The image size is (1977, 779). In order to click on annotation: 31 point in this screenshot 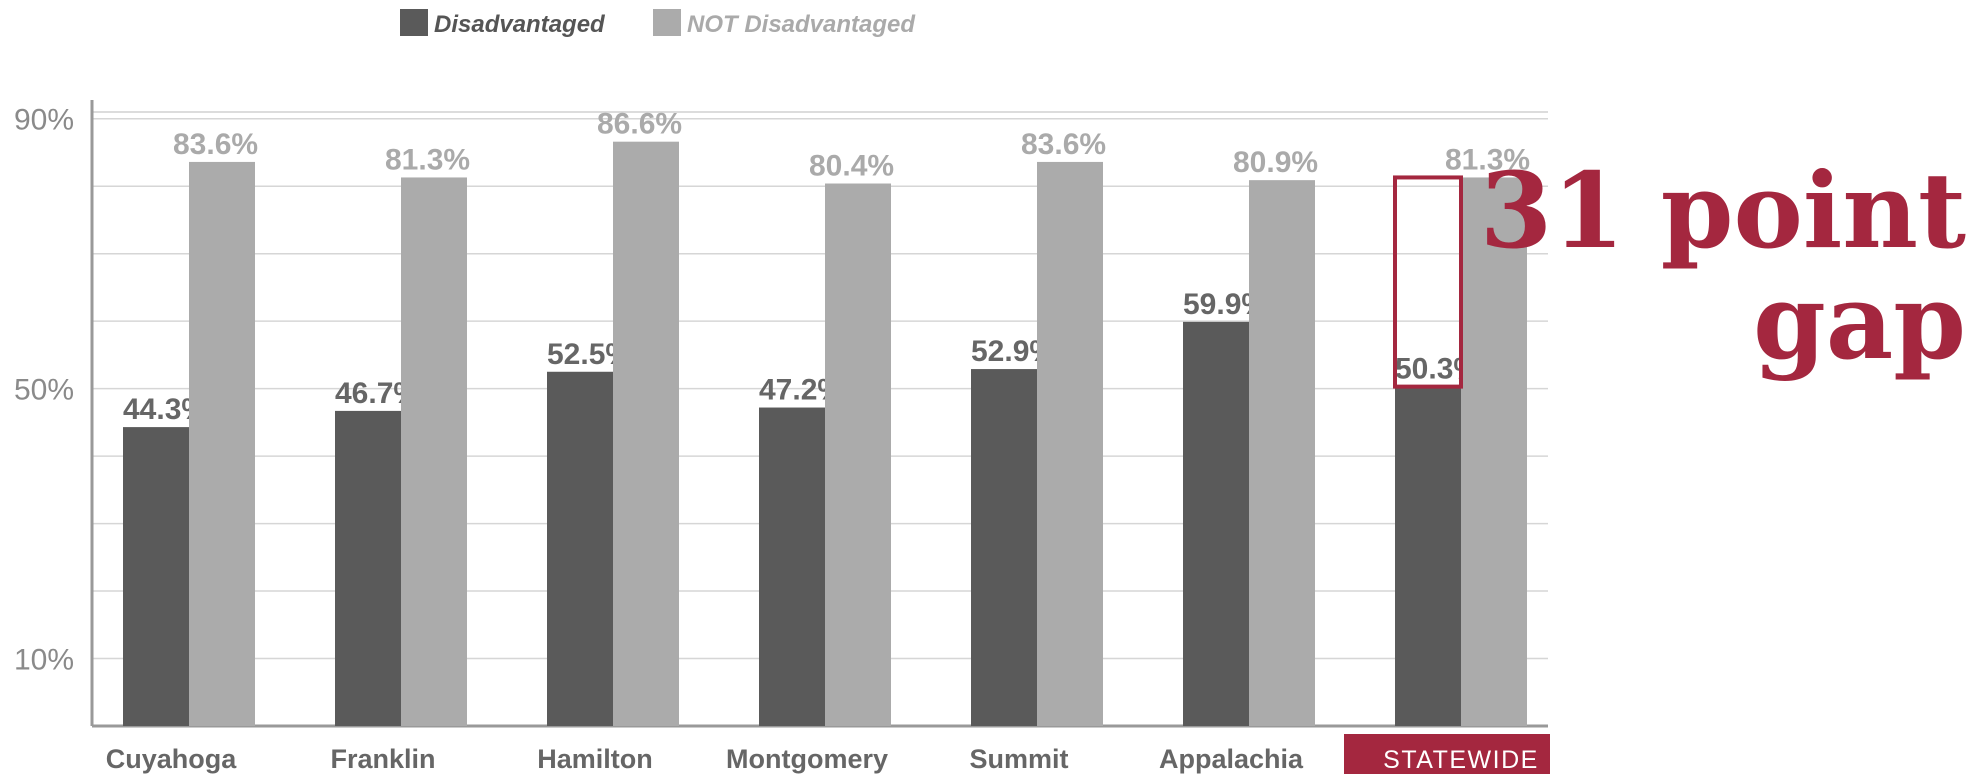, I will do `click(1723, 210)`.